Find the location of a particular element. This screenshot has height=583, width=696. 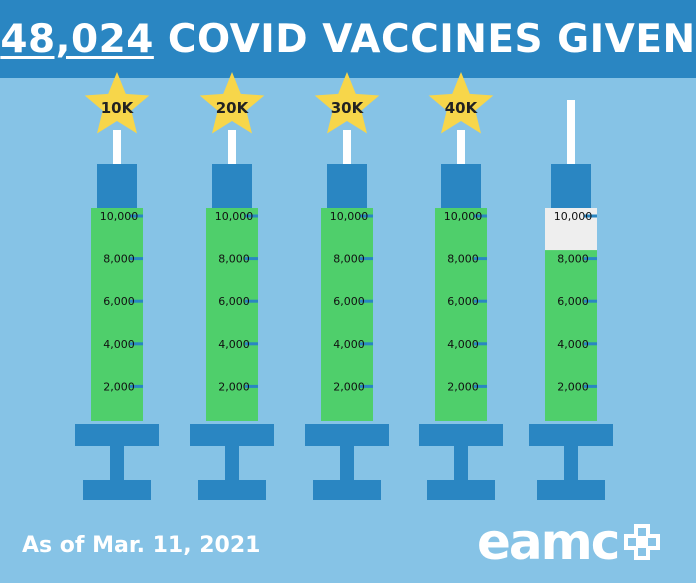

title-text: COVID VACCINES GIVEN is located at coordinates (431, 39).